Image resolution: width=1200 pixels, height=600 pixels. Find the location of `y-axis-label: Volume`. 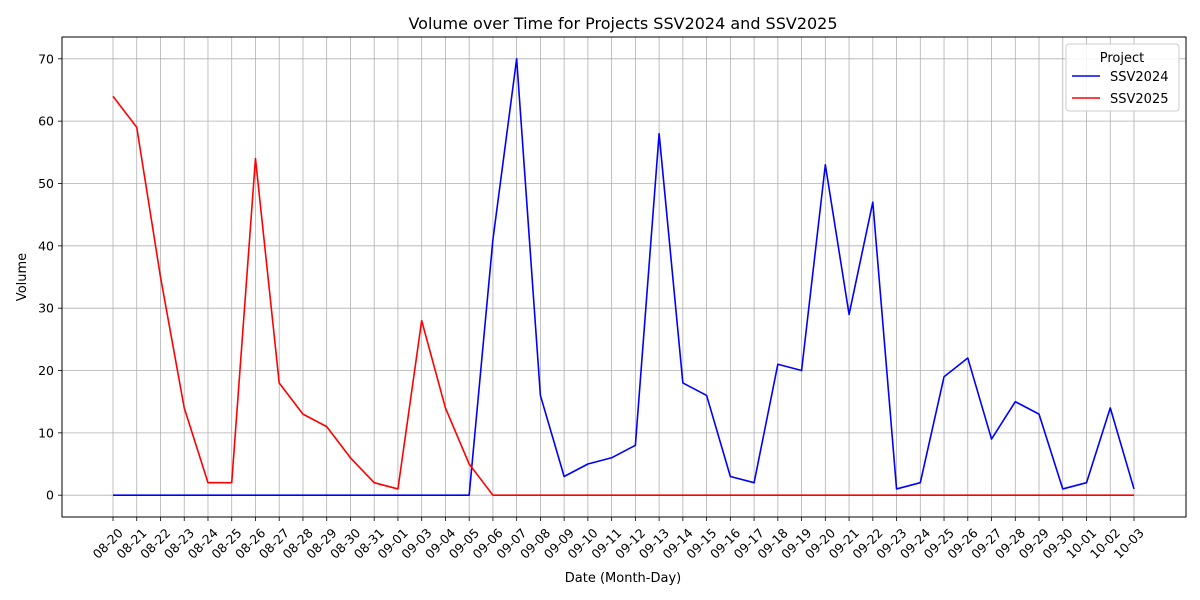

y-axis-label: Volume is located at coordinates (22, 277).